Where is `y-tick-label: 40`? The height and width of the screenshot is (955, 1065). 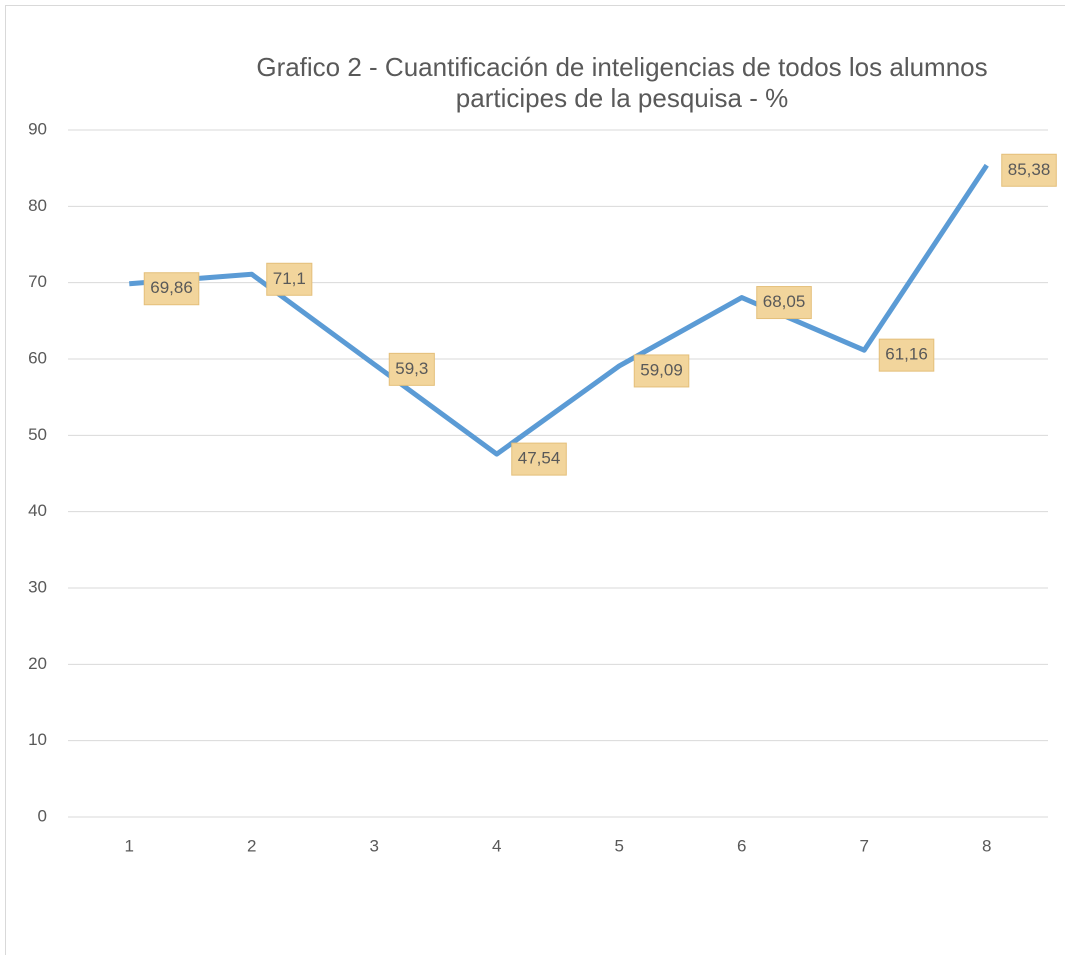 y-tick-label: 40 is located at coordinates (37, 510).